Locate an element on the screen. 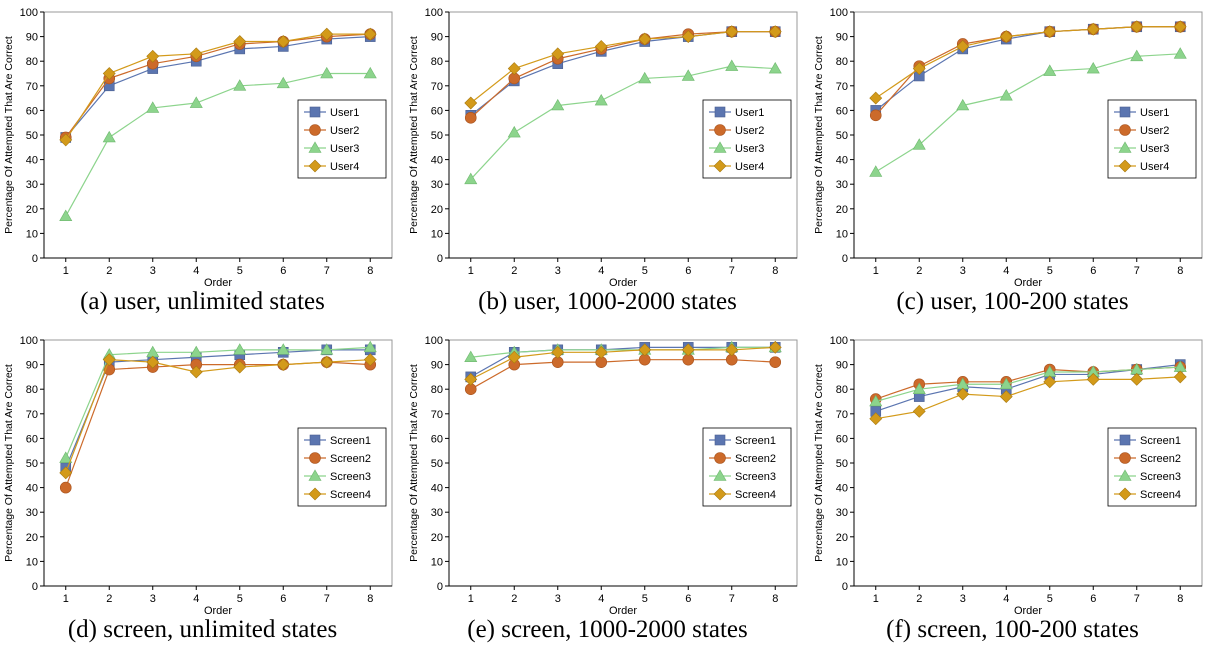  y-tick-label: 60 is located at coordinates (842, 439).